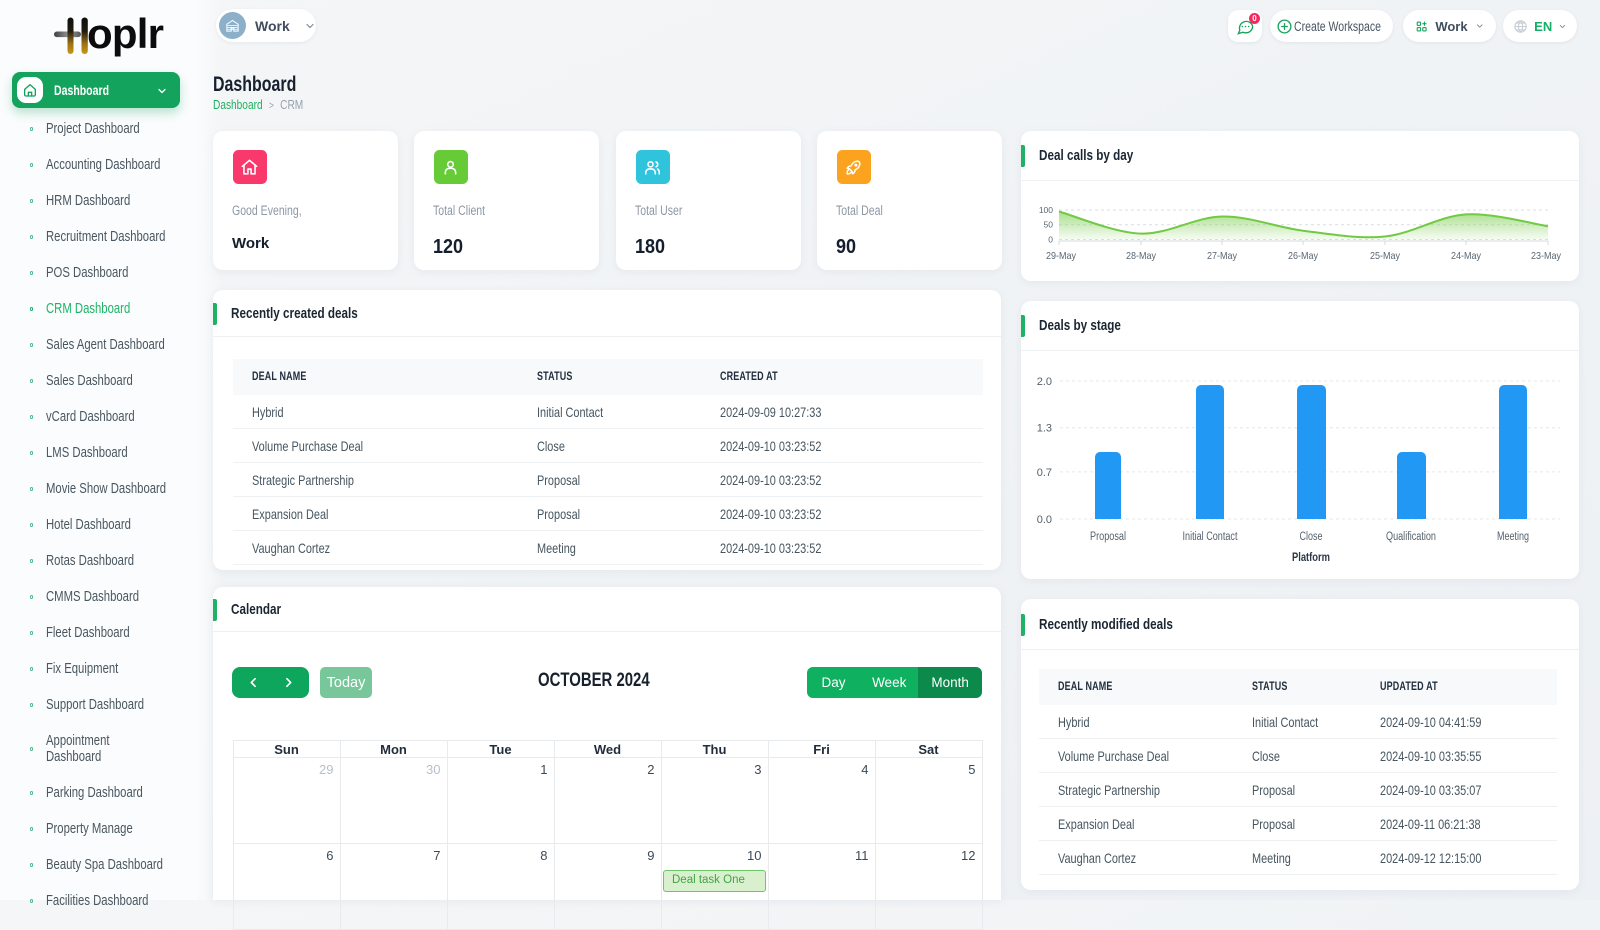  What do you see at coordinates (1513, 537) in the screenshot?
I see `svg-text: Meeting` at bounding box center [1513, 537].